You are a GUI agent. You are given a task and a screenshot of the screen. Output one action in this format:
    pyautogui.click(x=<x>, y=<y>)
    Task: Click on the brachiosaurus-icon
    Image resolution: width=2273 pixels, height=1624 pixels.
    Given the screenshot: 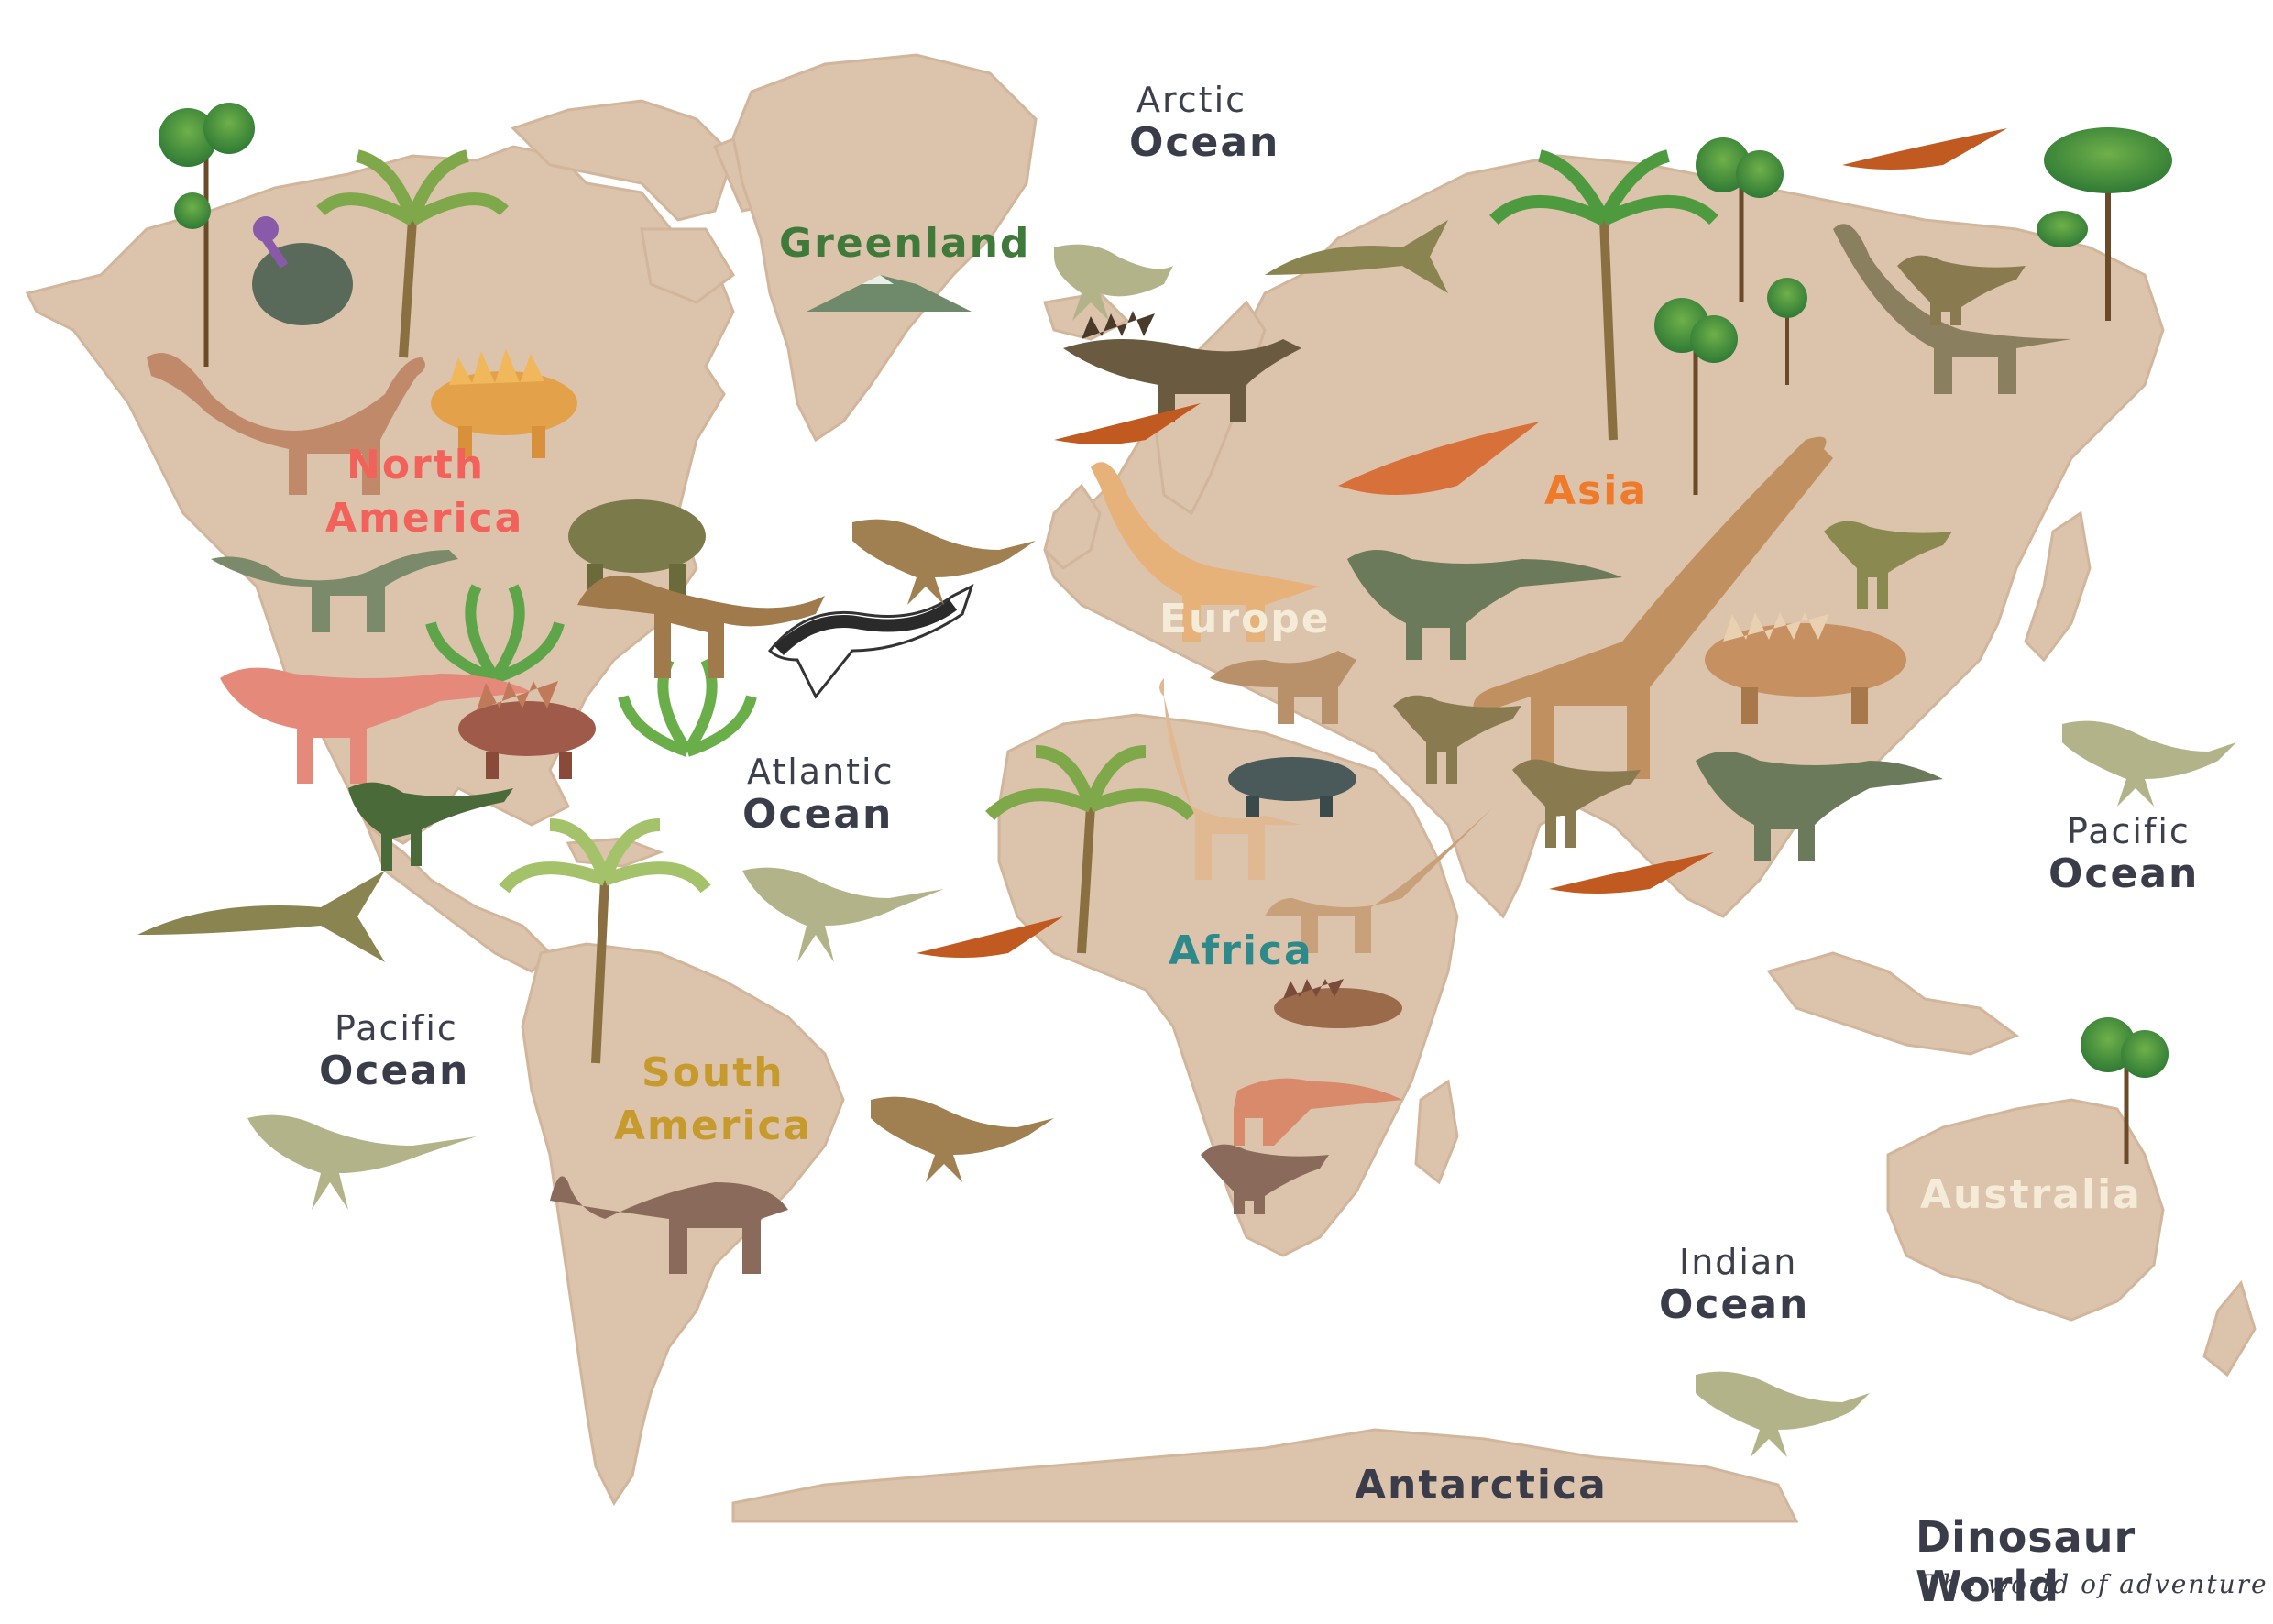 What is the action you would take?
    pyautogui.click(x=286, y=424)
    